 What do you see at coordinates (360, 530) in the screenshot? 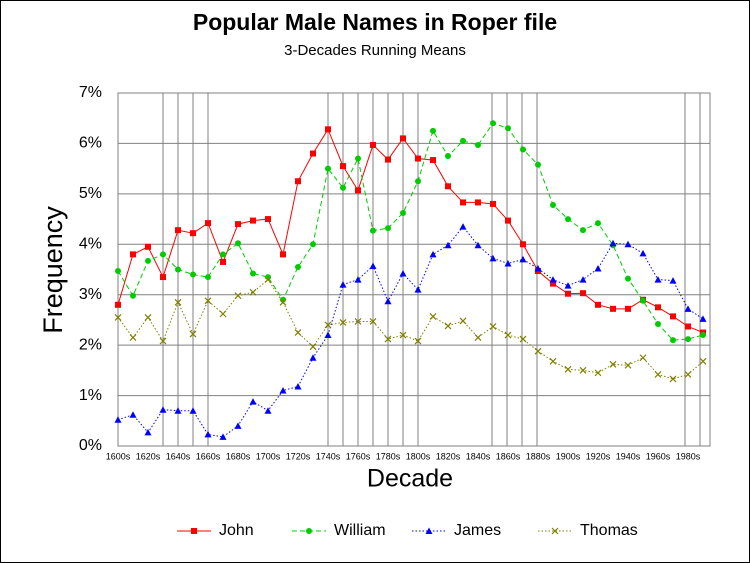
I see `legend-label: William` at bounding box center [360, 530].